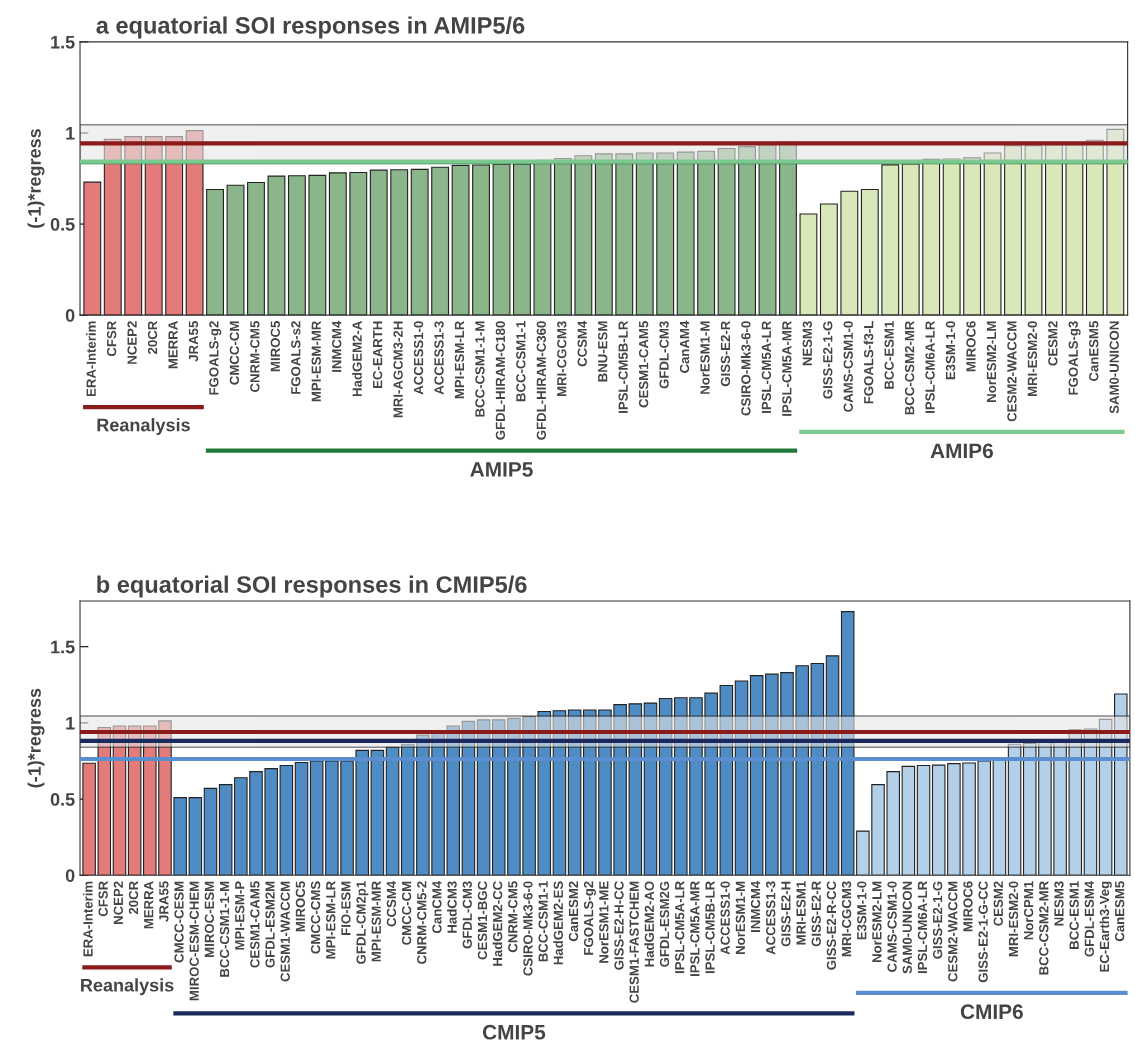  Describe the element at coordinates (991, 1012) in the screenshot. I see `text: CMIP6` at that location.